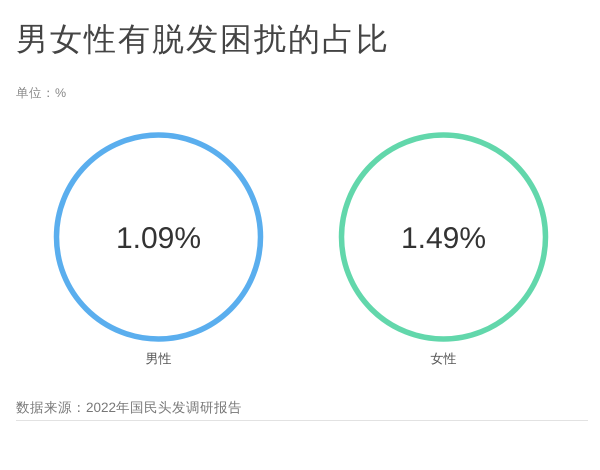  I want to click on title: 男女性有脱发困扰的占比, so click(203, 39).